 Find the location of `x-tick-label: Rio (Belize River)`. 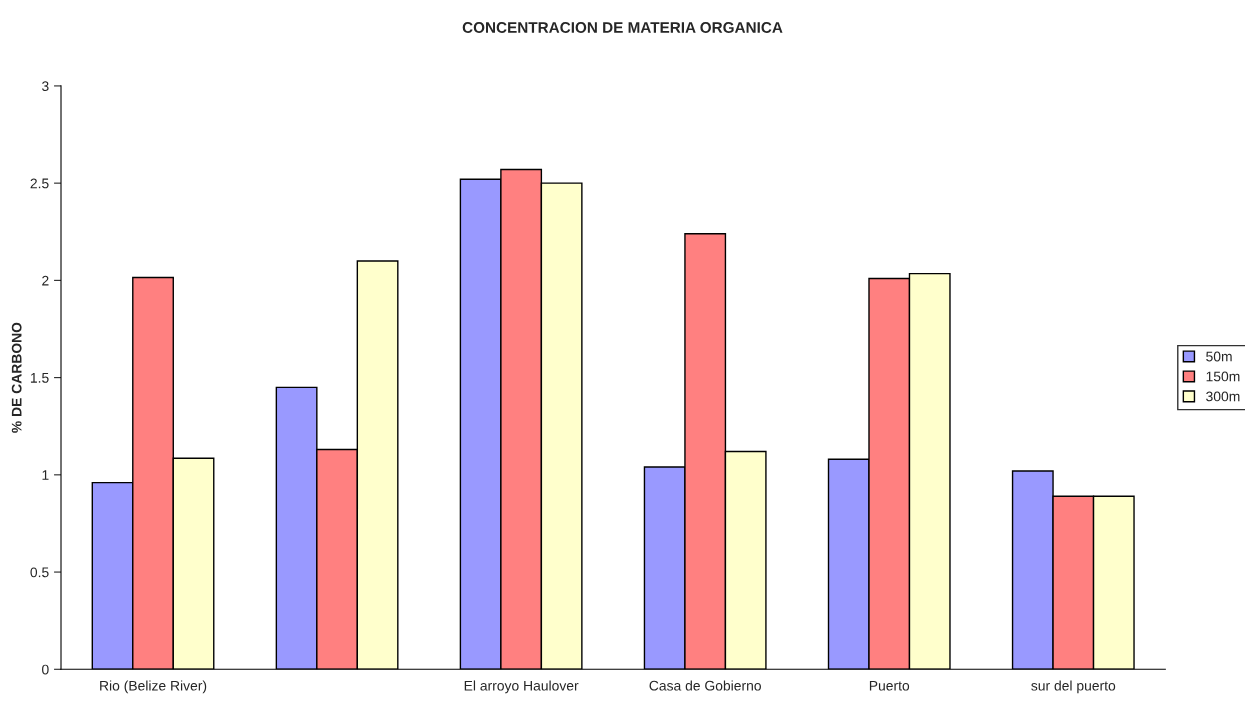

x-tick-label: Rio (Belize River) is located at coordinates (153, 687).